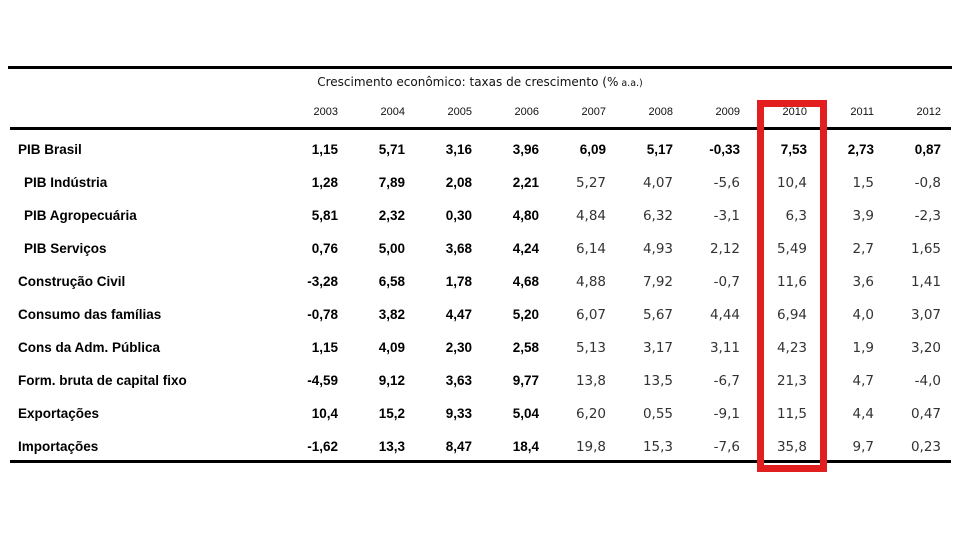 Image resolution: width=960 pixels, height=540 pixels. I want to click on value-cell-2010: 11,5, so click(791, 413).